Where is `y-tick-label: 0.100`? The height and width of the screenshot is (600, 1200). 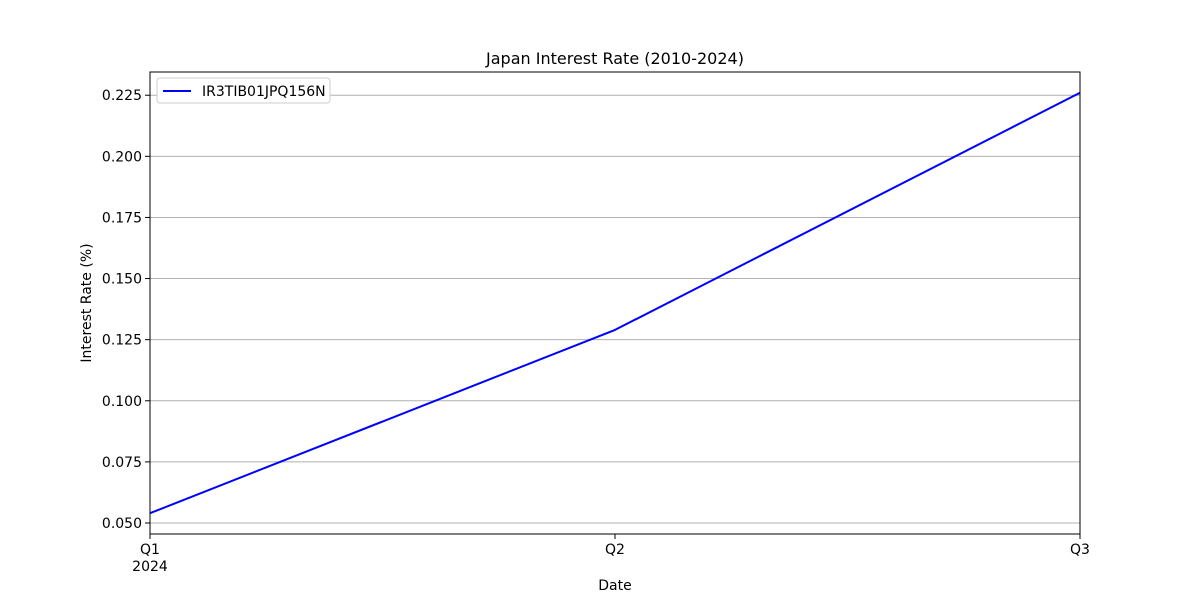 y-tick-label: 0.100 is located at coordinates (122, 402).